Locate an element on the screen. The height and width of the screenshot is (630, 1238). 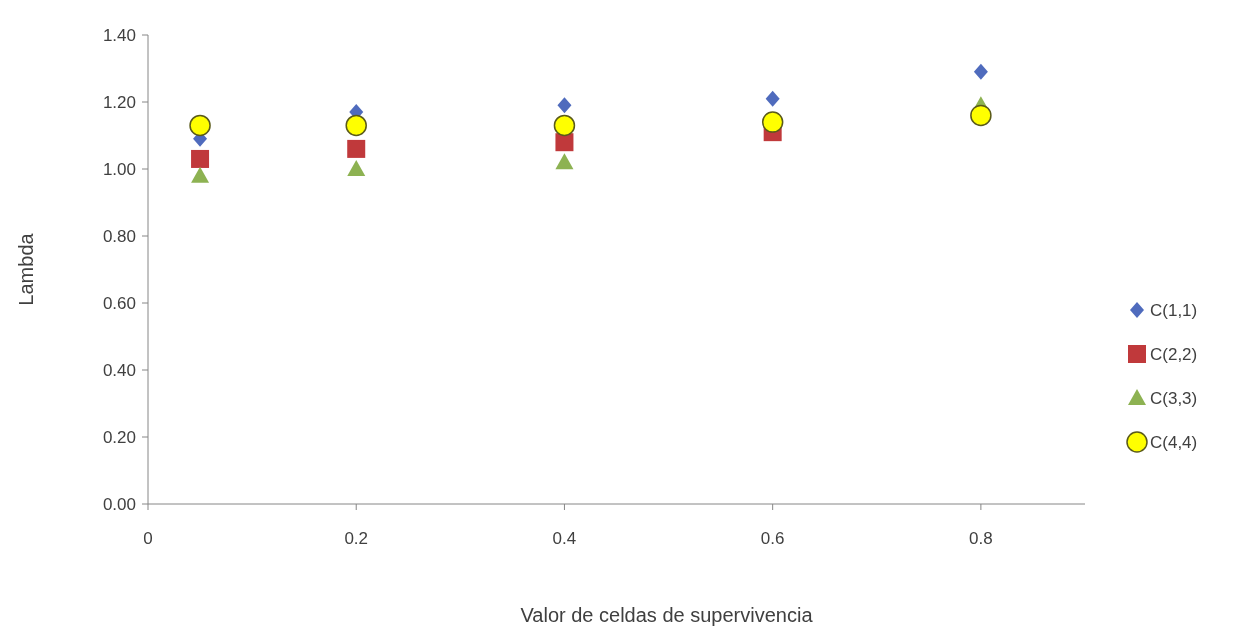
legend-label: C(1,1) is located at coordinates (1174, 310).